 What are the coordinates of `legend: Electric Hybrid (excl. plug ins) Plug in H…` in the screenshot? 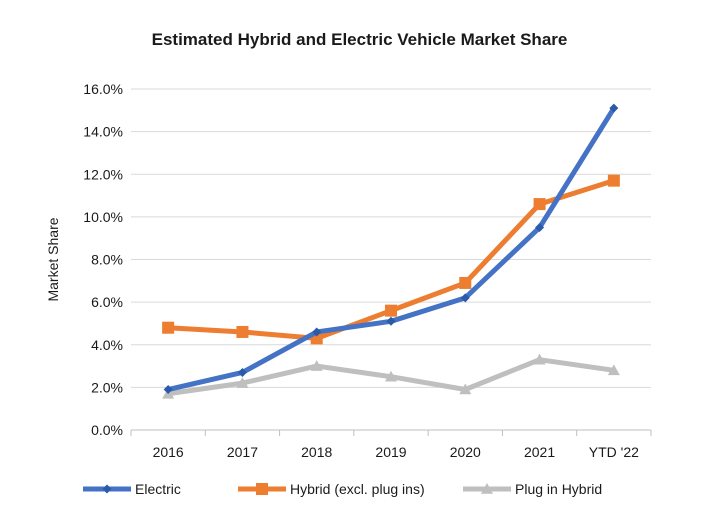 It's located at (342, 489).